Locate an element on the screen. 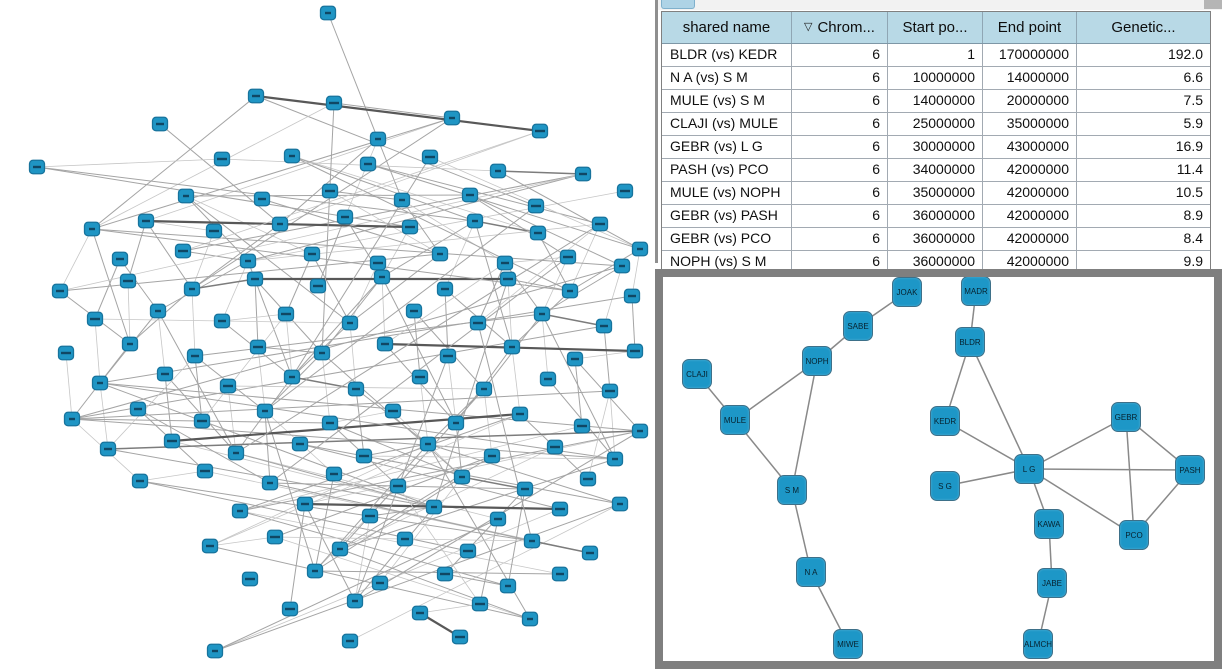  table-cell: MULE (vs) S M is located at coordinates (727, 101).